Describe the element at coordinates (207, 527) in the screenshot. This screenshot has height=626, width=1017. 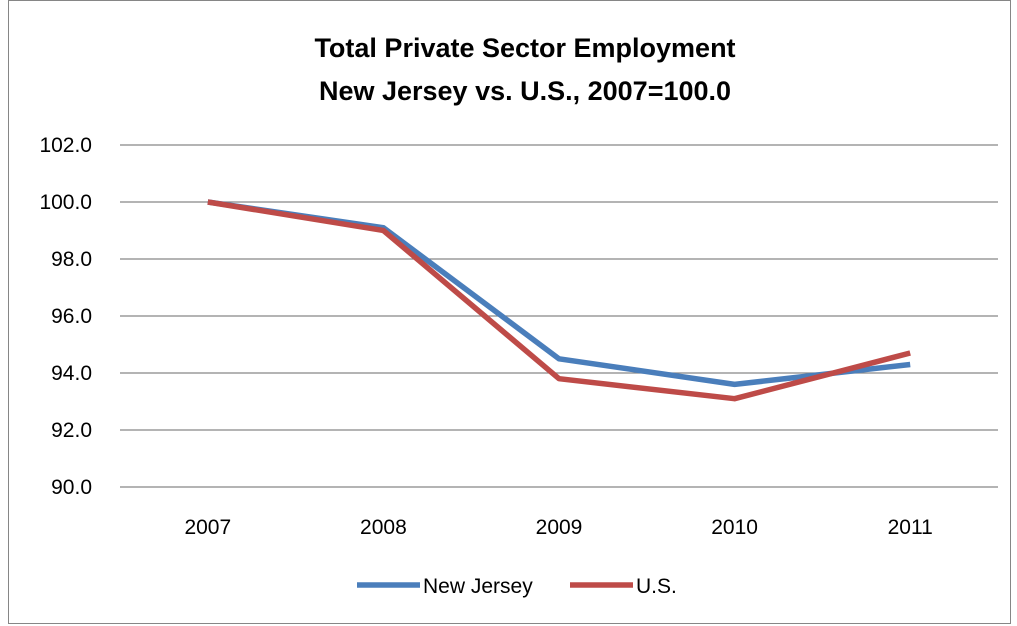
I see `x-tick-label-2007: 2007` at that location.